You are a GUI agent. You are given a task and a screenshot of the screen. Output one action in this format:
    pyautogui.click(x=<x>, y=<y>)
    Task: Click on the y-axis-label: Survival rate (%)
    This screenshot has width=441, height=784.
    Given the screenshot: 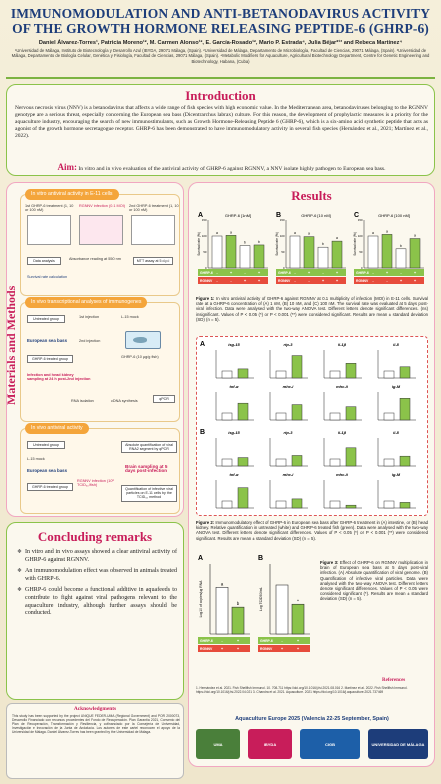 What is the action you would take?
    pyautogui.click(x=277, y=244)
    